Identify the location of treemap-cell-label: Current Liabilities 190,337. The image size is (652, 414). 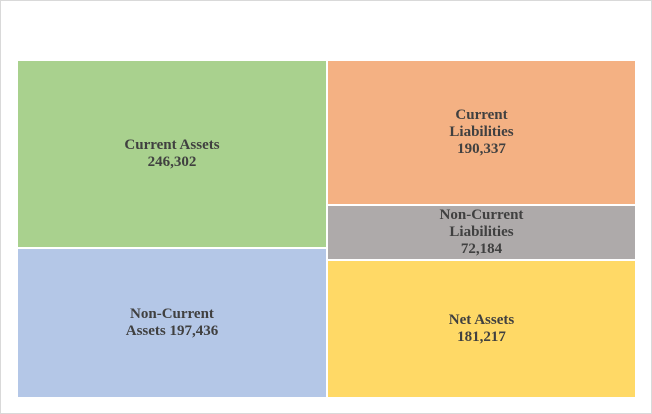
(481, 132).